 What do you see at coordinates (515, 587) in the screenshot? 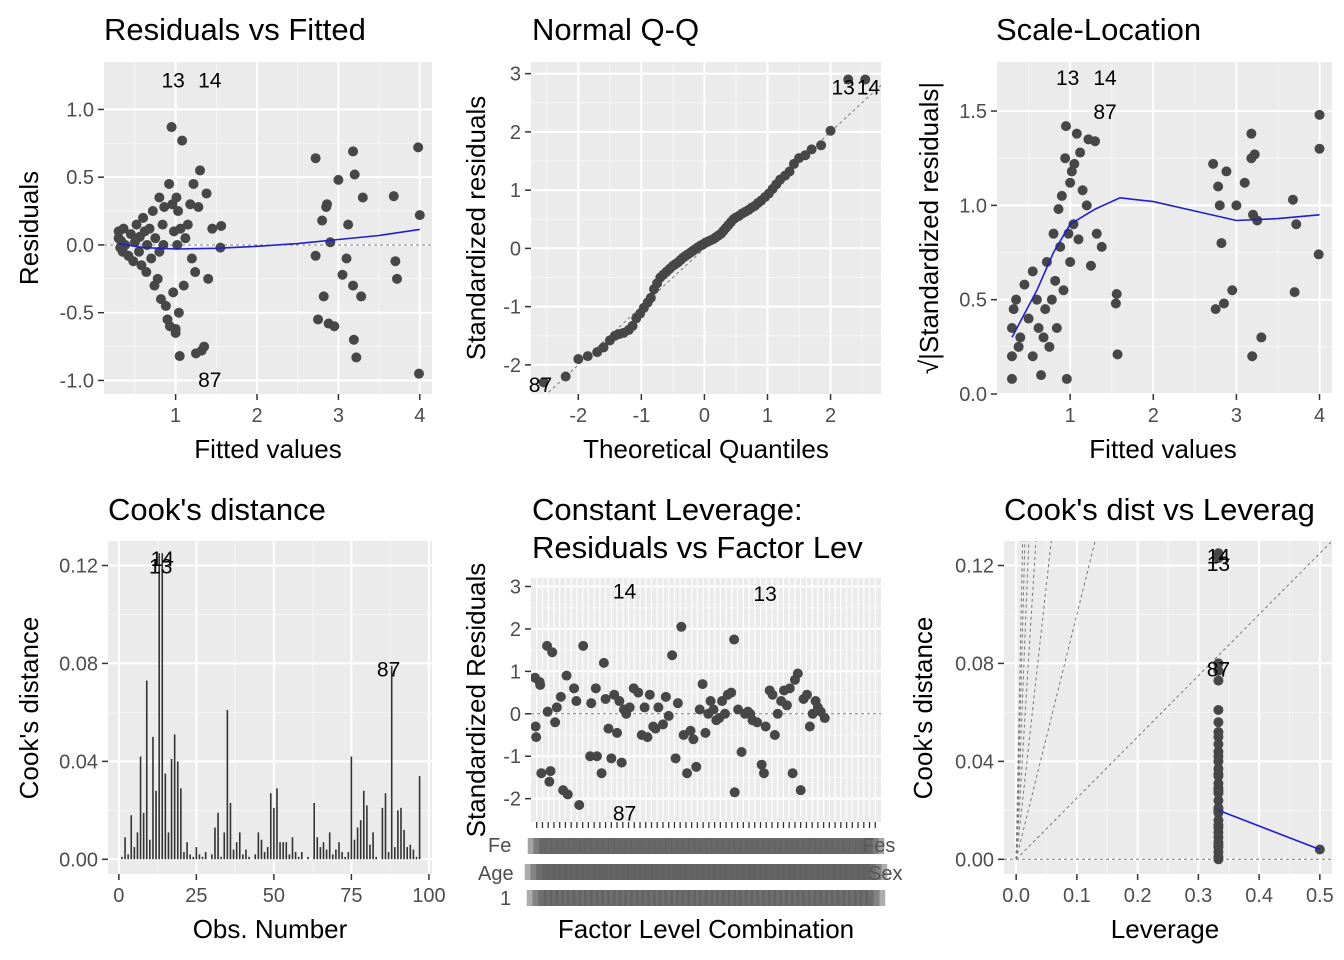
I see `y-tick-label: 3` at bounding box center [515, 587].